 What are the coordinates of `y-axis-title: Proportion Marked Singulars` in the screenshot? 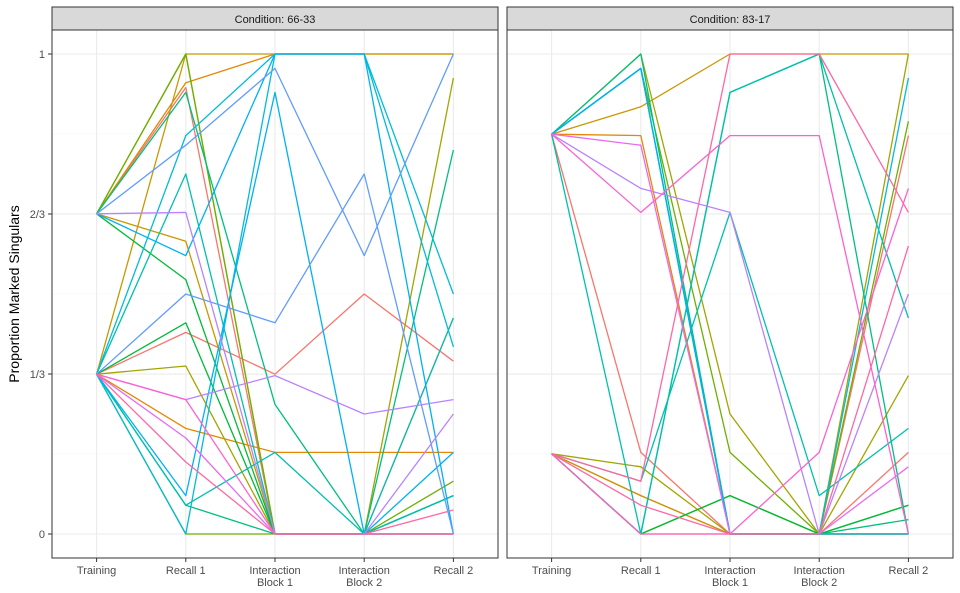 It's located at (14, 293).